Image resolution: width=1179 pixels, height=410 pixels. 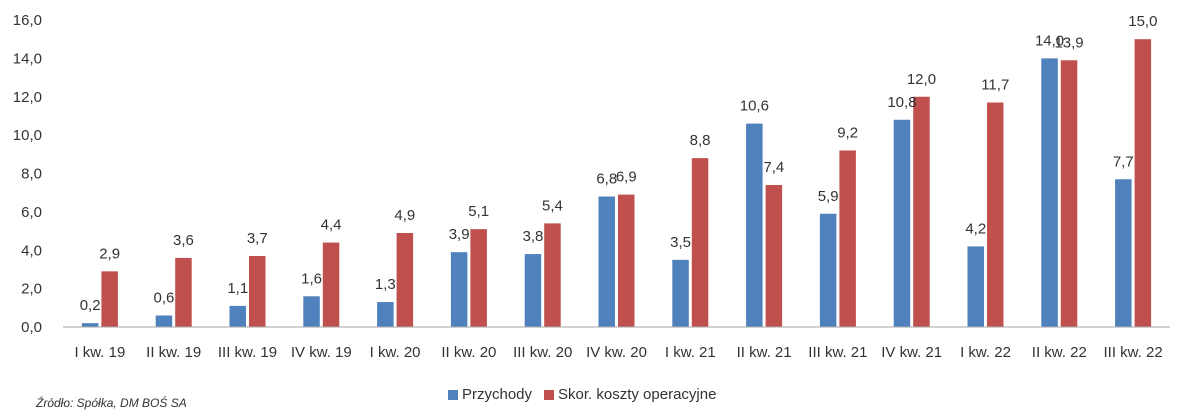 What do you see at coordinates (1132, 352) in the screenshot?
I see `x-tick-label: III kw. 22` at bounding box center [1132, 352].